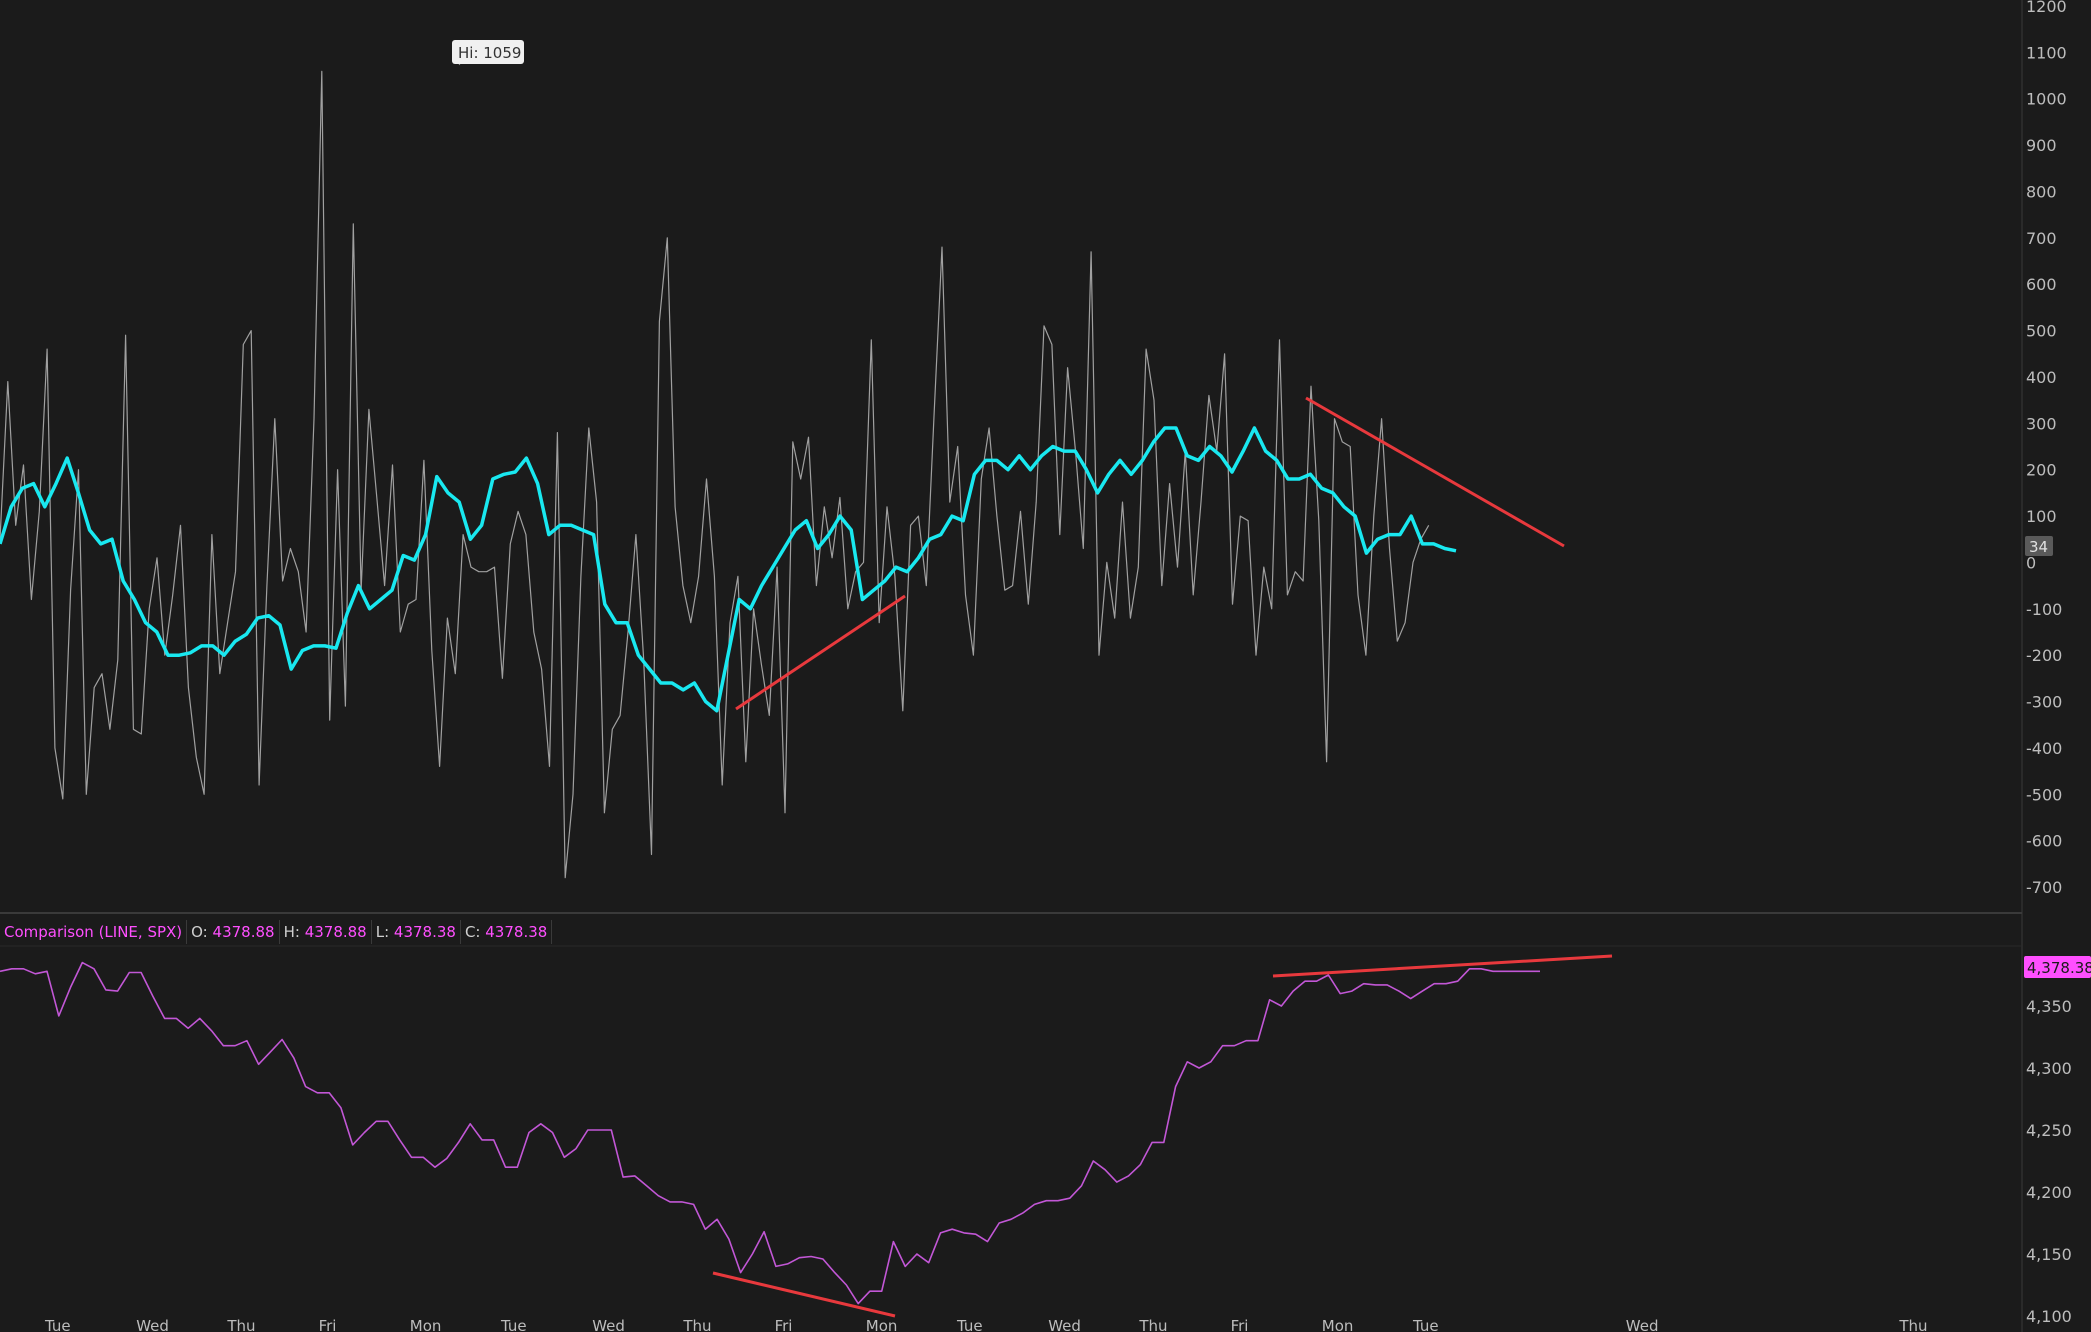 Image resolution: width=2091 pixels, height=1332 pixels. Describe the element at coordinates (2049, 1006) in the screenshot. I see `lower-y-tick-label: 4,350` at that location.